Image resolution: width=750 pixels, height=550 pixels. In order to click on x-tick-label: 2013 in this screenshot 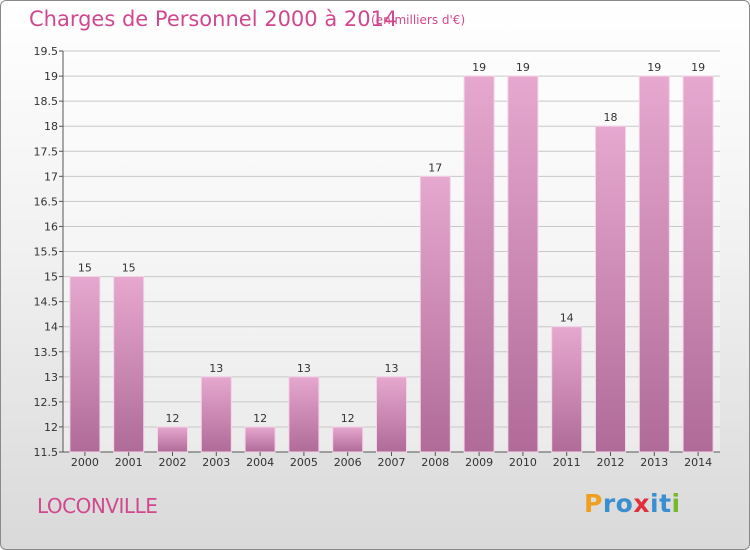, I will do `click(654, 462)`.